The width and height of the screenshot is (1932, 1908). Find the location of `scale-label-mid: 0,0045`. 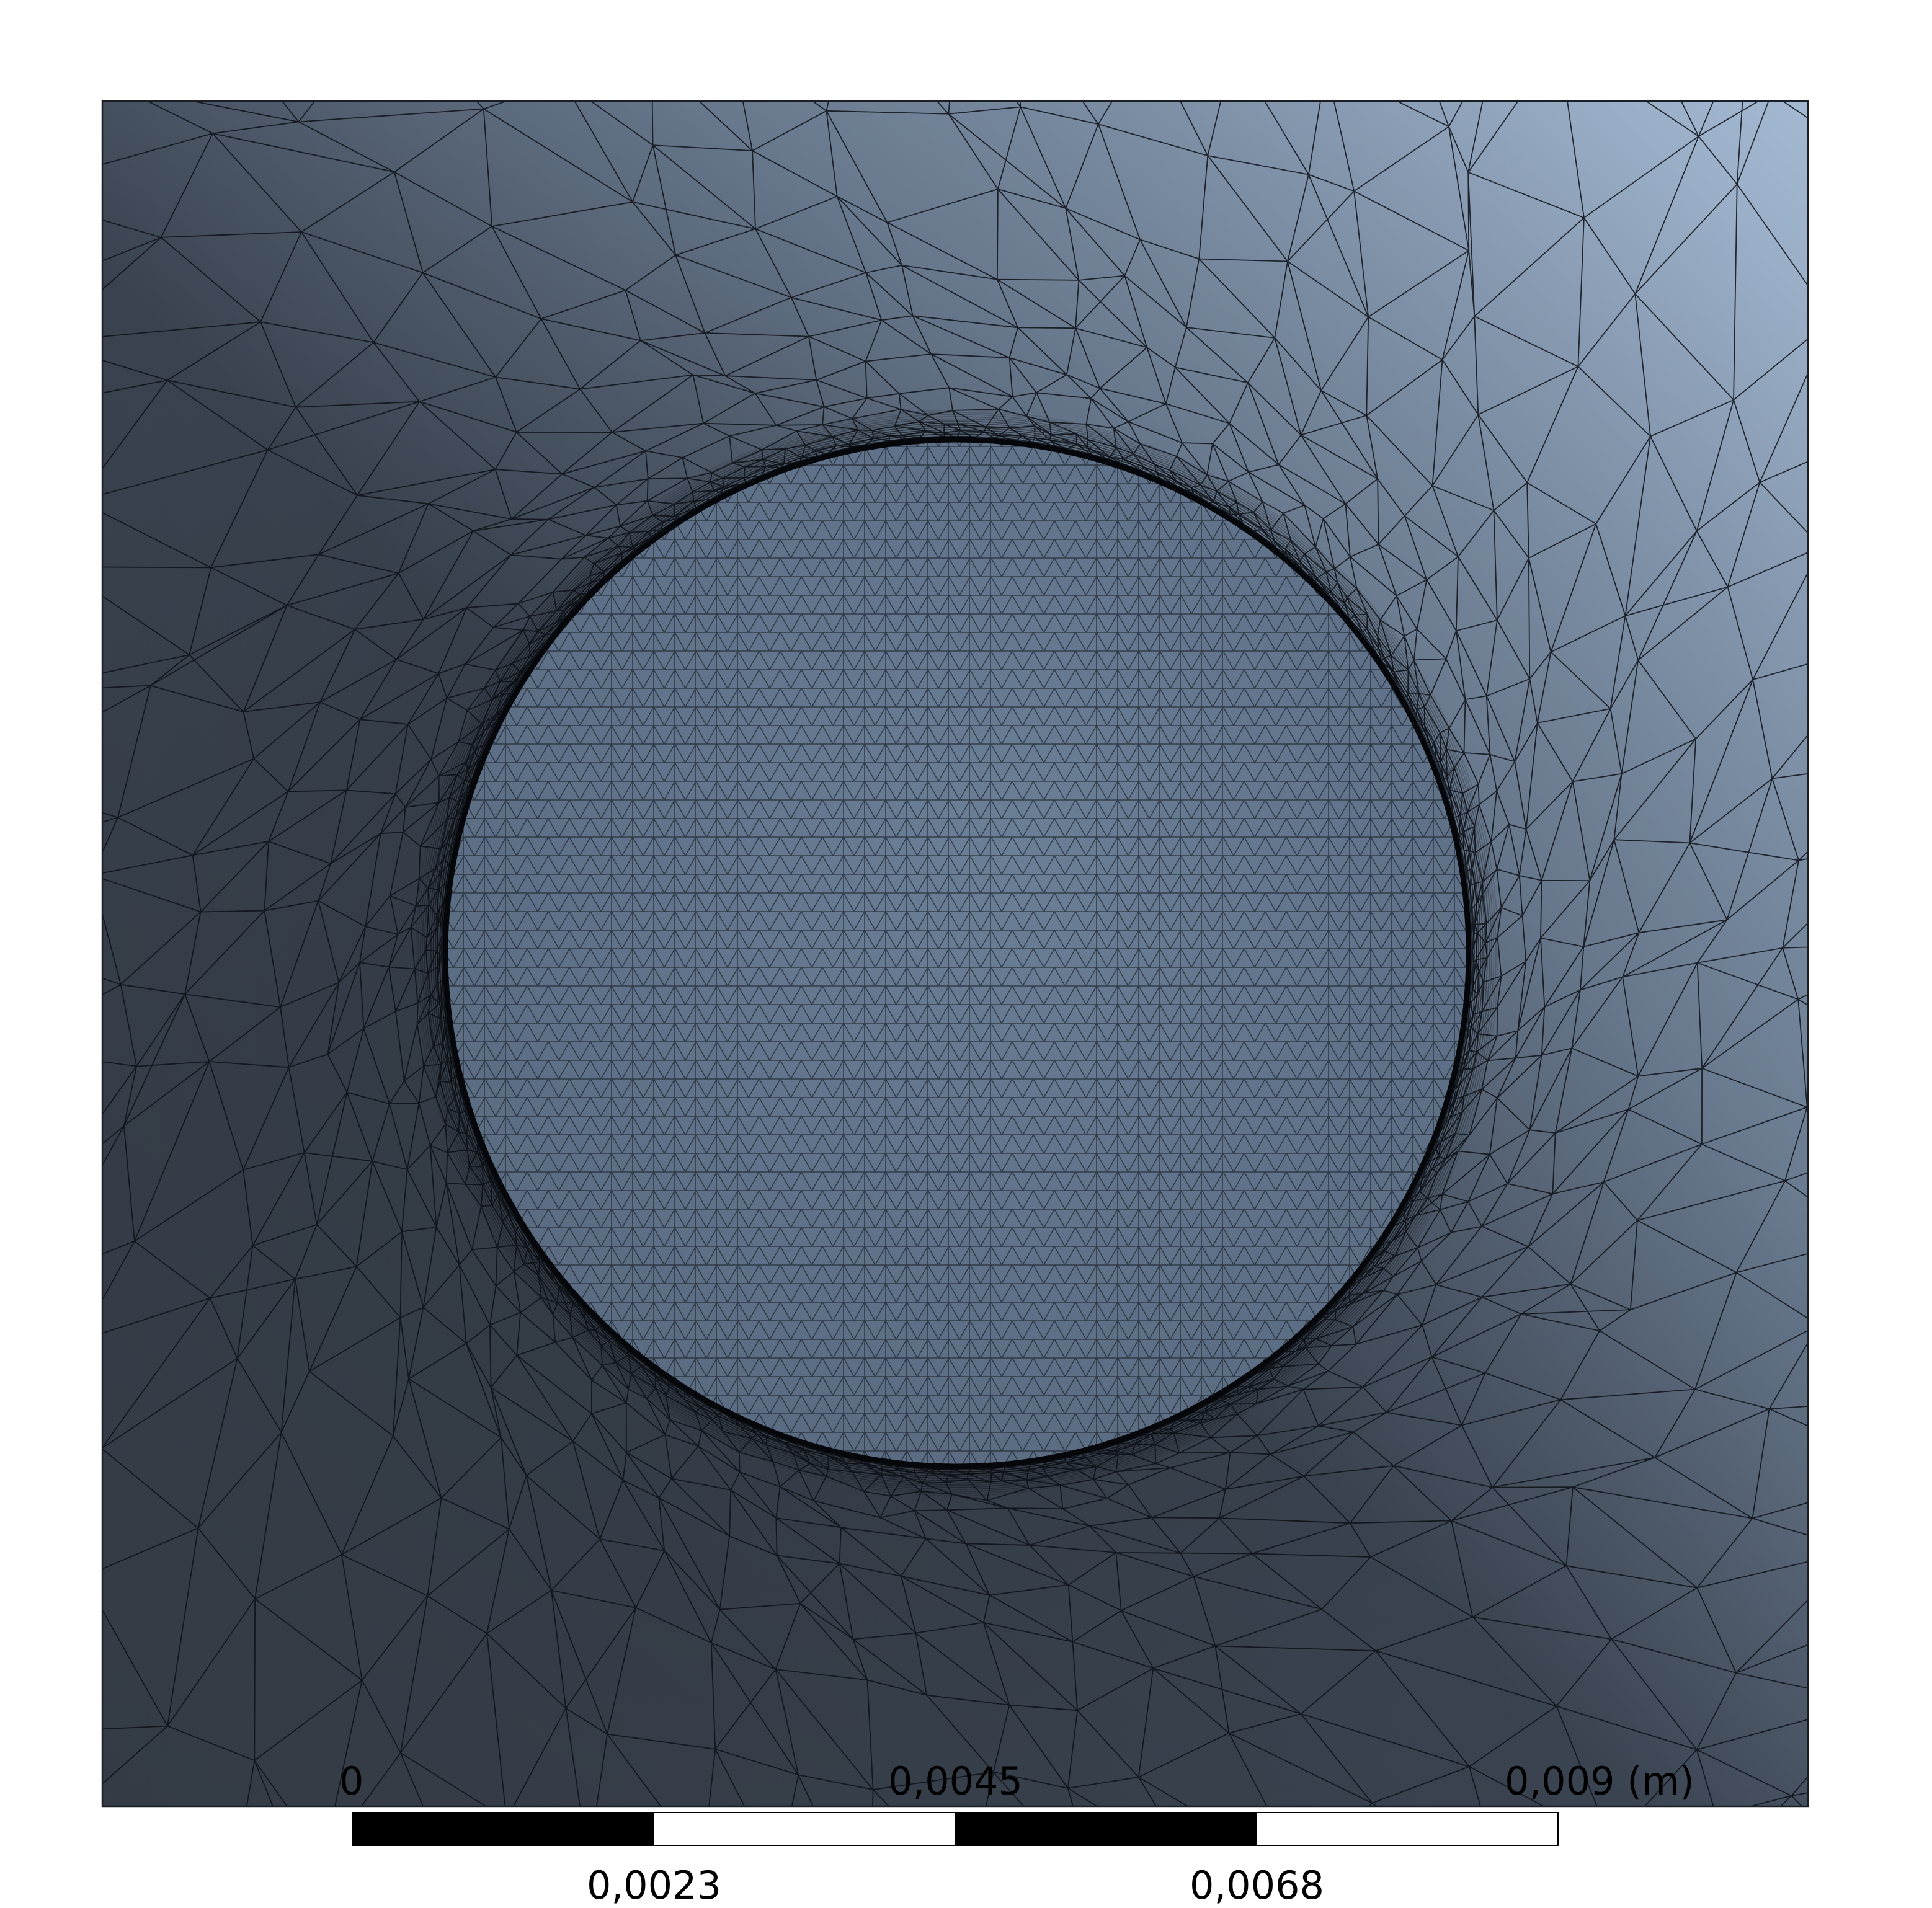

scale-label-mid: 0,0045 is located at coordinates (955, 1781).